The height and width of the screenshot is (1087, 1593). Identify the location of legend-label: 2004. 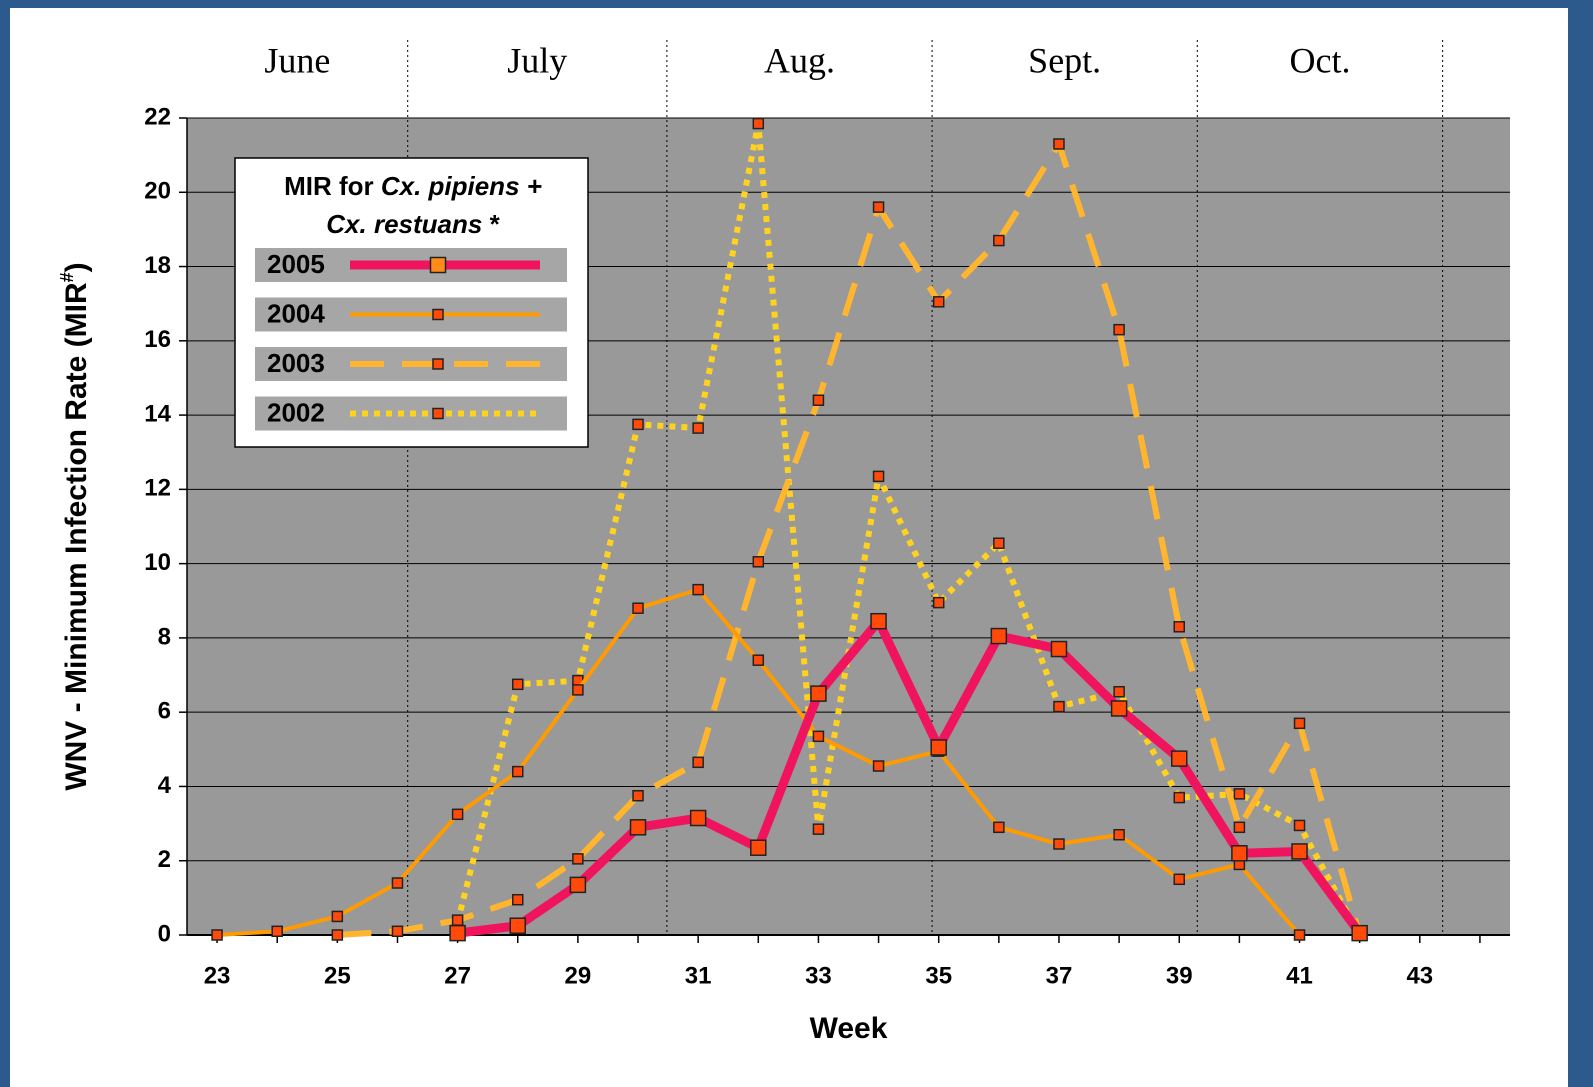
(296, 313).